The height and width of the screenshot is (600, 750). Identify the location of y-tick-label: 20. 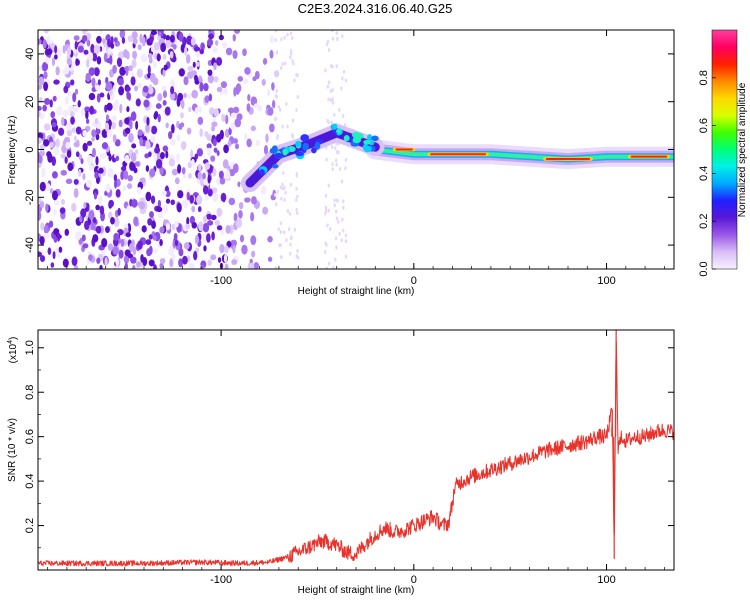
(30, 102).